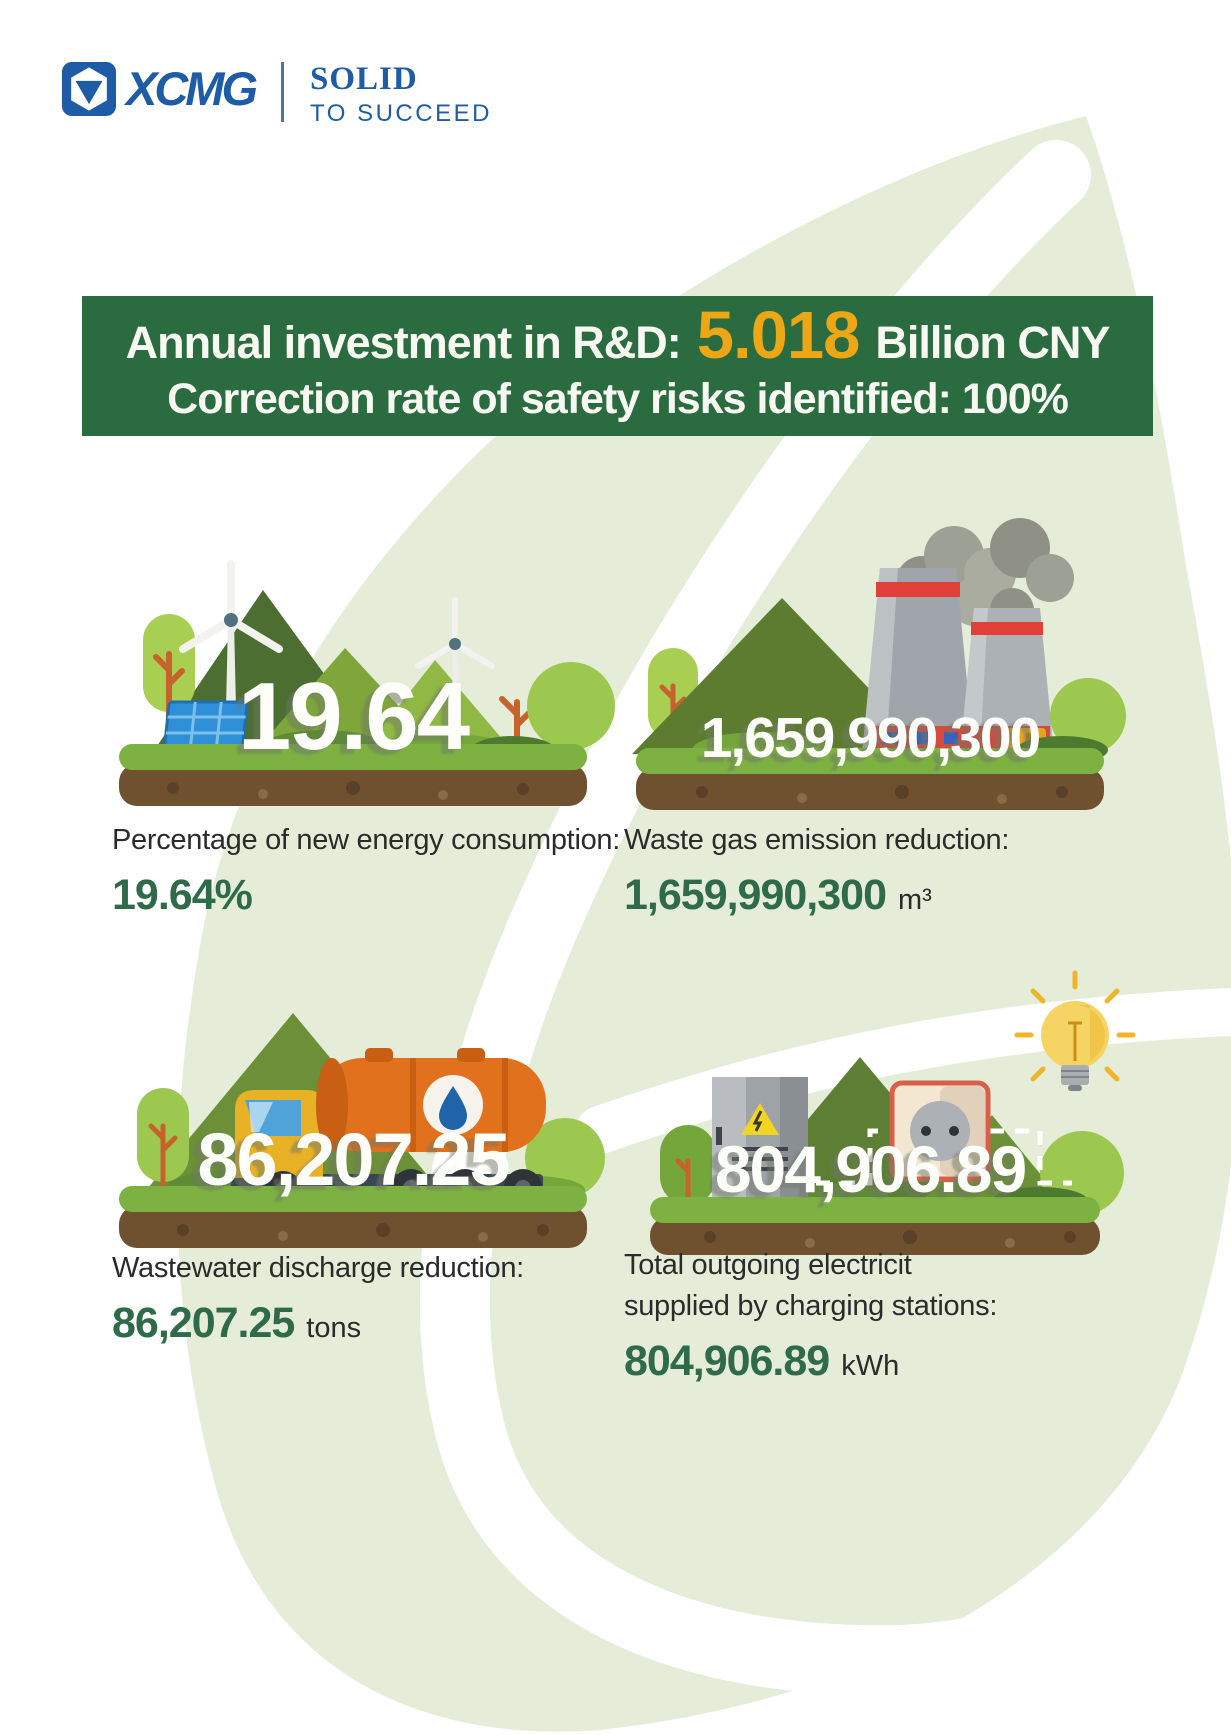 This screenshot has width=1231, height=1735. I want to click on tree-icon, so click(163, 1141).